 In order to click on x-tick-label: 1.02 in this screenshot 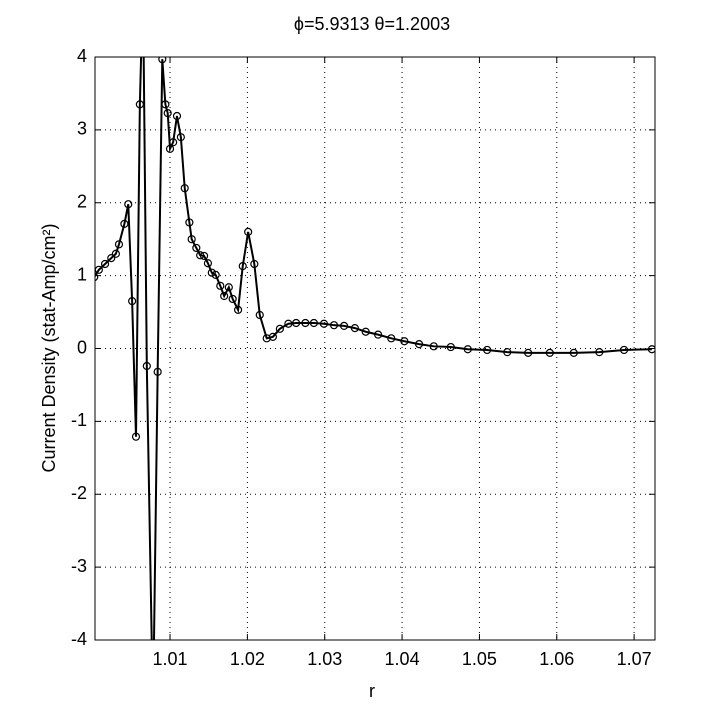, I will do `click(247, 659)`.